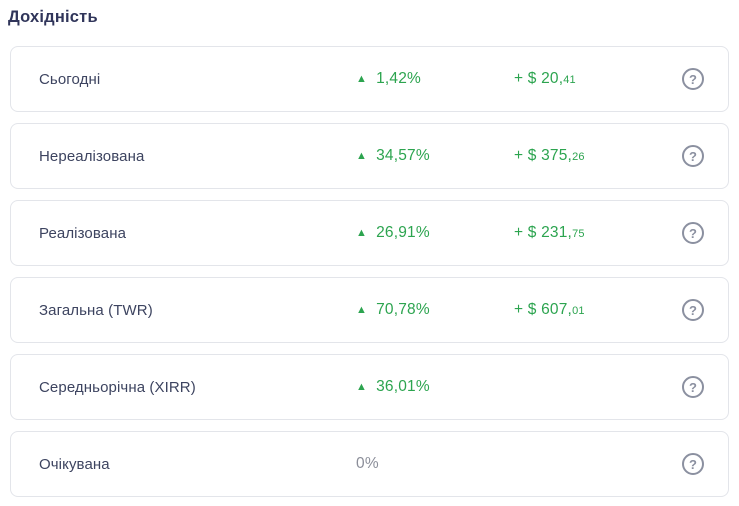 This screenshot has height=506, width=739. What do you see at coordinates (598, 156) in the screenshot?
I see `amount-value: + $ 375,26` at bounding box center [598, 156].